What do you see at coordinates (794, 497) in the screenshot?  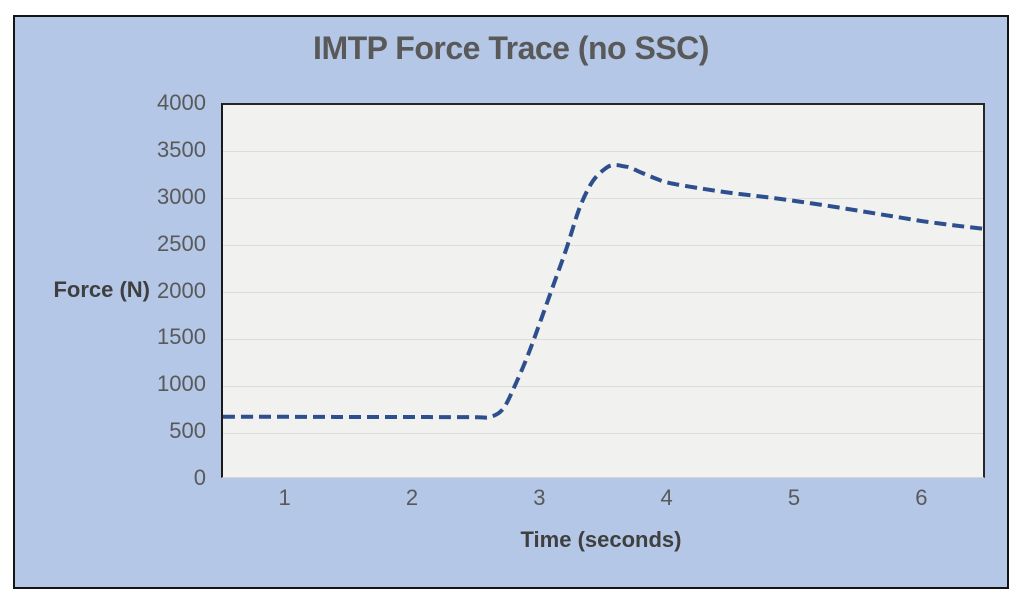 I see `x-tick-label: 5` at bounding box center [794, 497].